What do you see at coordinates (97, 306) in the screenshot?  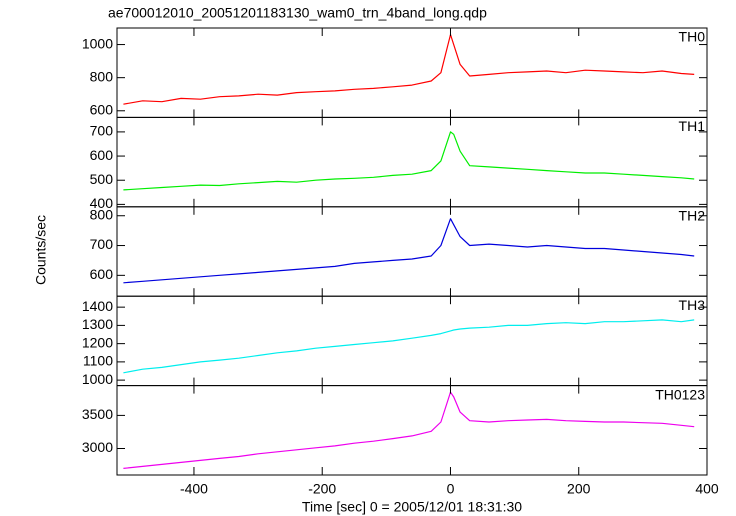 I see `y-tick-label: 1400` at bounding box center [97, 306].